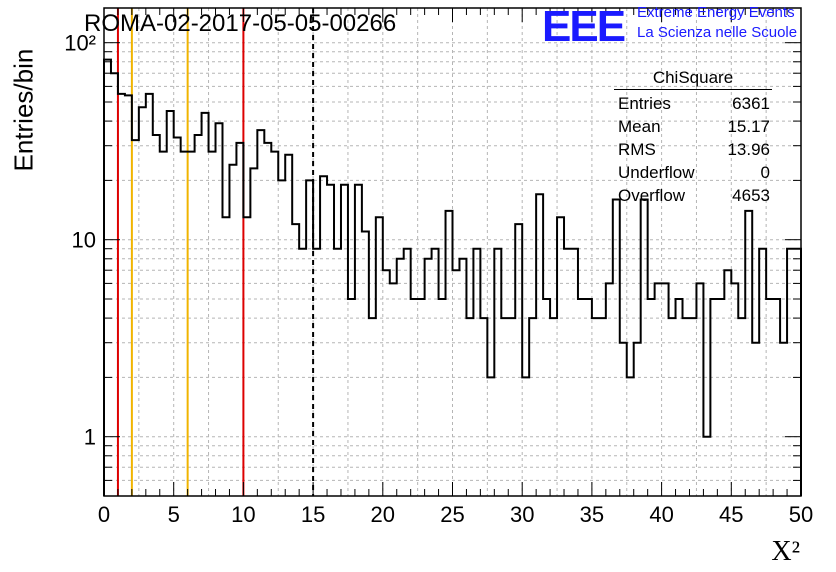  Describe the element at coordinates (84, 240) in the screenshot. I see `y-tick-label: 10` at that location.